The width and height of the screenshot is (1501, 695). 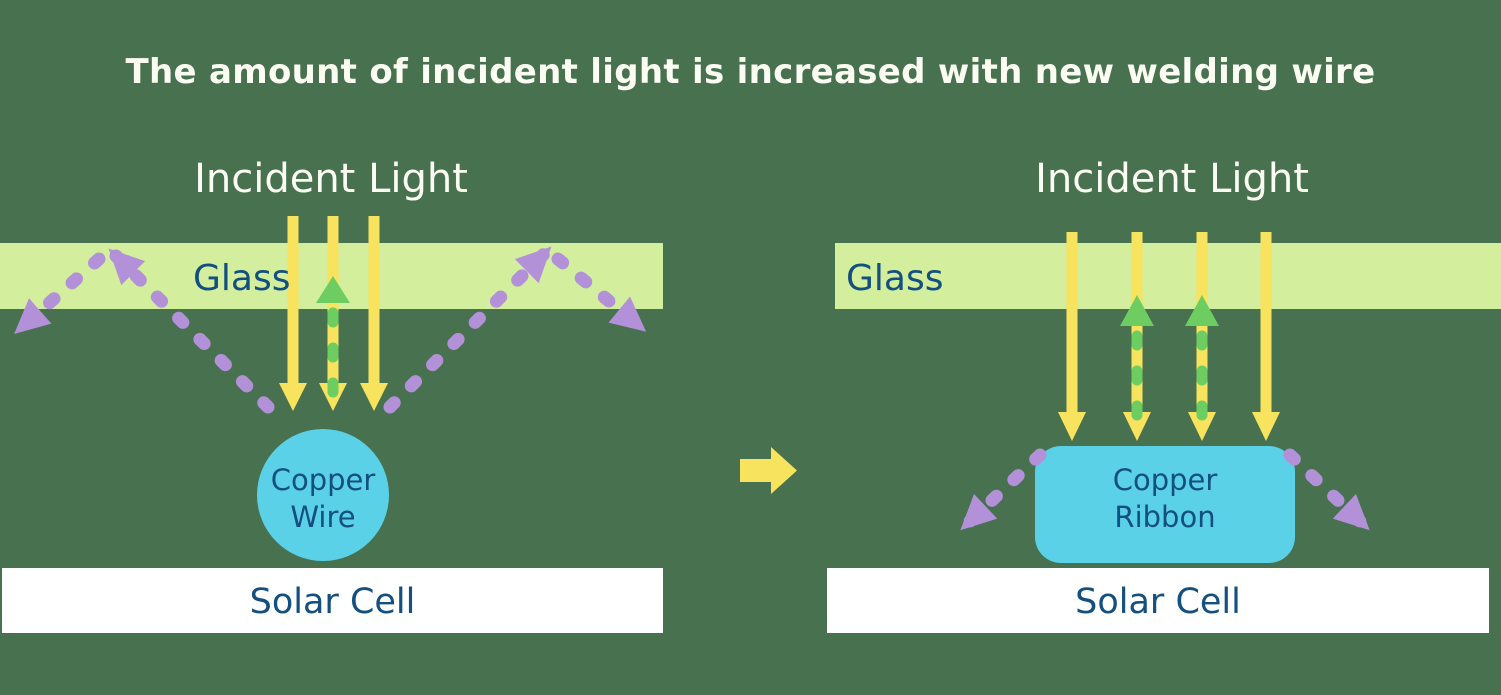 I want to click on glass-bar-right, so click(x=1168, y=276).